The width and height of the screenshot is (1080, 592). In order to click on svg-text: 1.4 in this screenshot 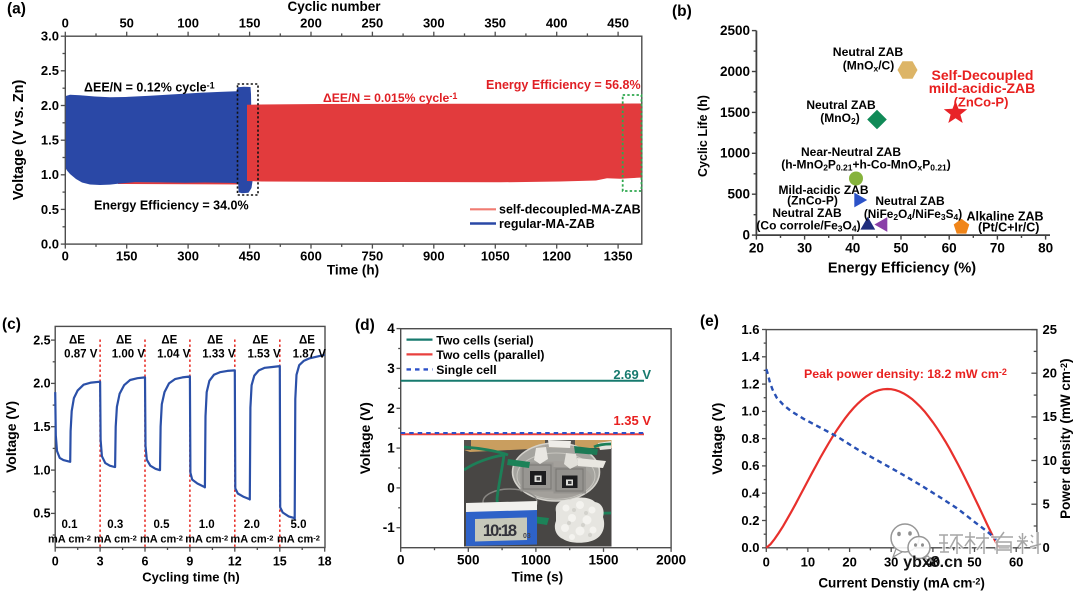, I will do `click(750, 356)`.